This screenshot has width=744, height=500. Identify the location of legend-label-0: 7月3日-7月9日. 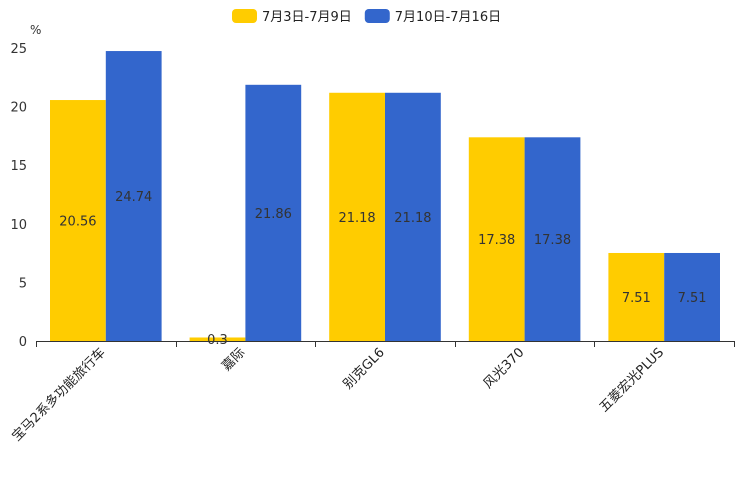
(307, 17).